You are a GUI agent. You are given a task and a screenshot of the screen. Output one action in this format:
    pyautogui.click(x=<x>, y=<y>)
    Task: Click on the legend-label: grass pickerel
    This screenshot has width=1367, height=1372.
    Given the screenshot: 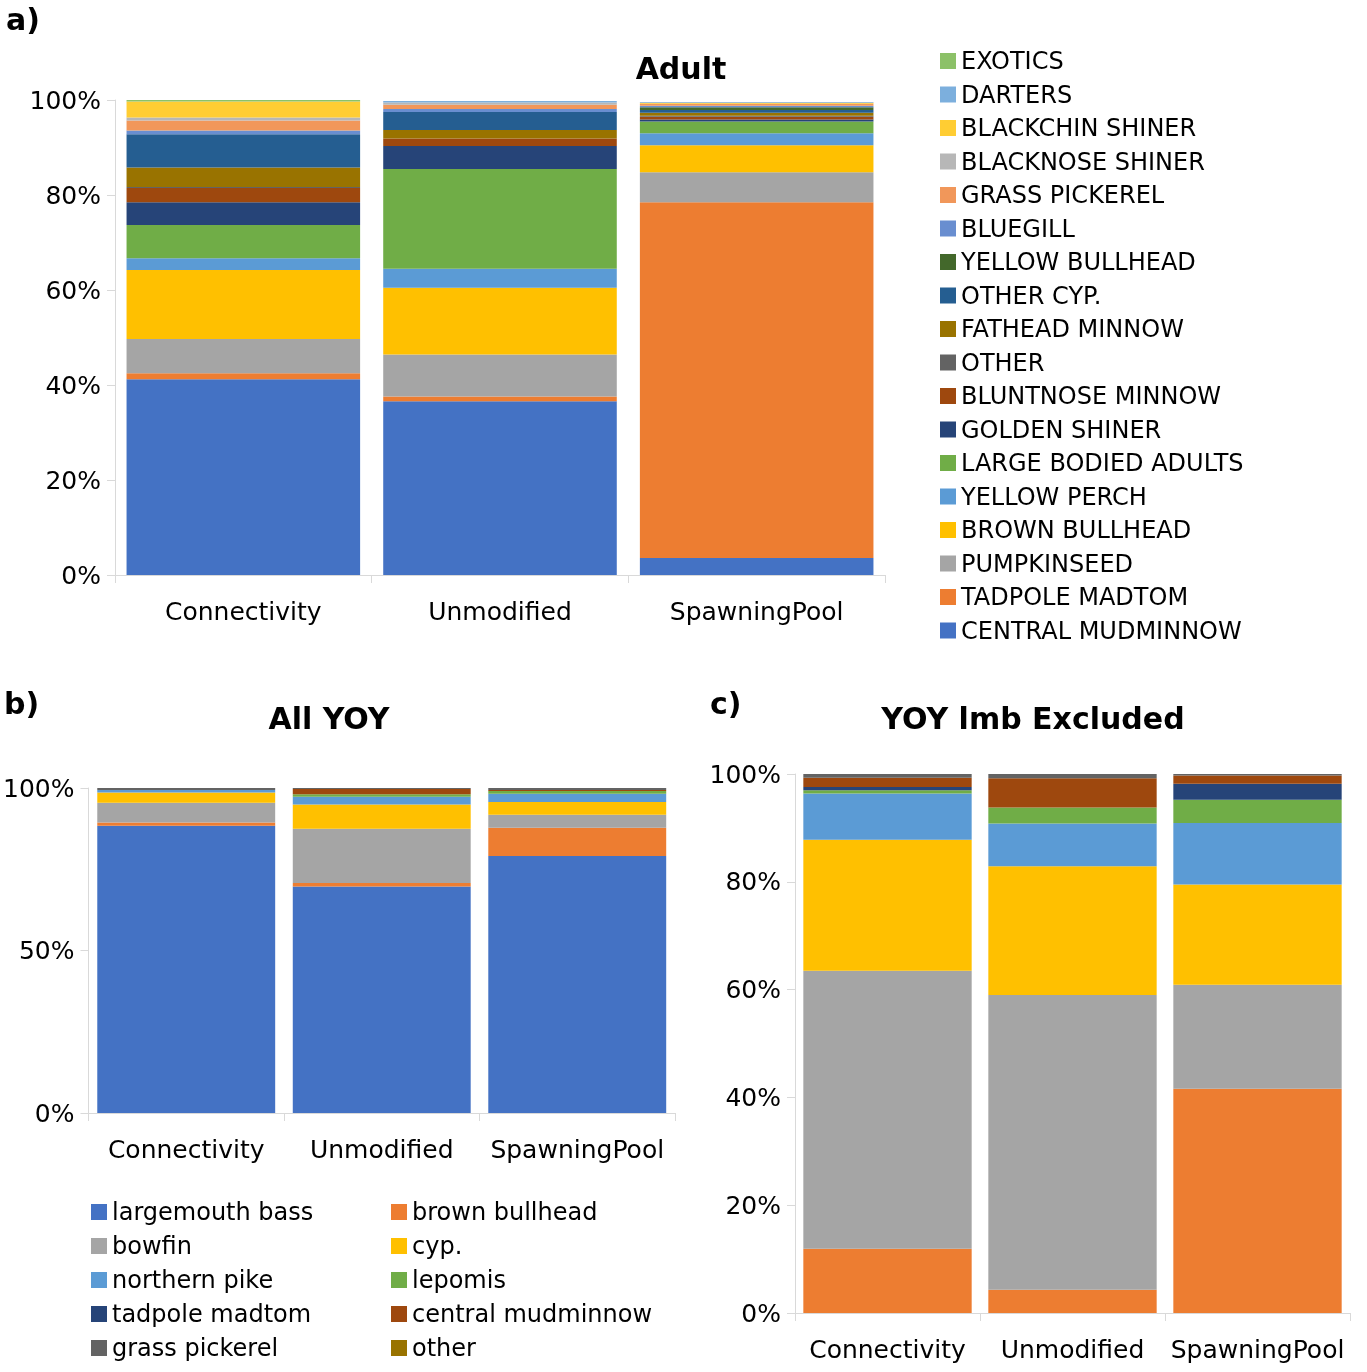 What is the action you would take?
    pyautogui.click(x=195, y=1348)
    